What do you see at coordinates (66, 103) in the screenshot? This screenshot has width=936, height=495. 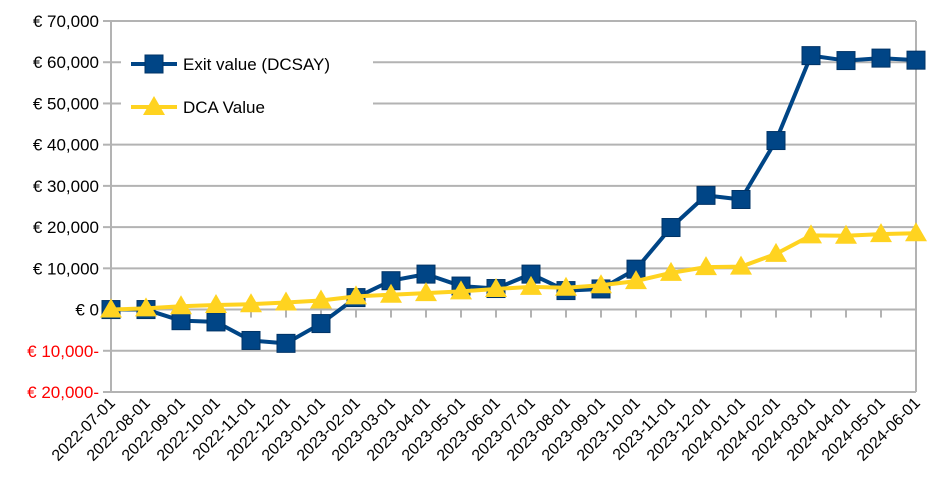 I see `y-tick-label: € 50,000` at bounding box center [66, 103].